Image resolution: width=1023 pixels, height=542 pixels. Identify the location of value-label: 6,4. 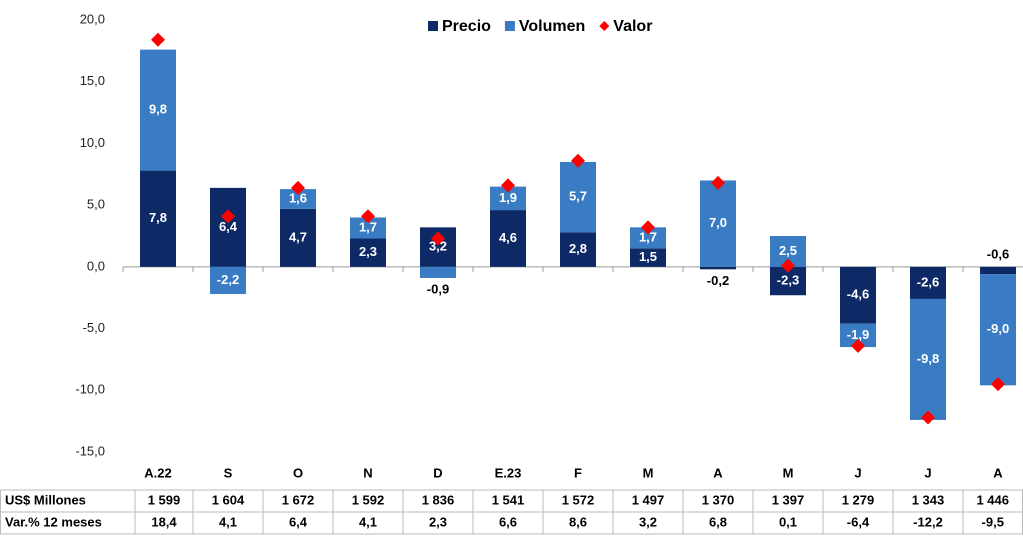
(228, 226).